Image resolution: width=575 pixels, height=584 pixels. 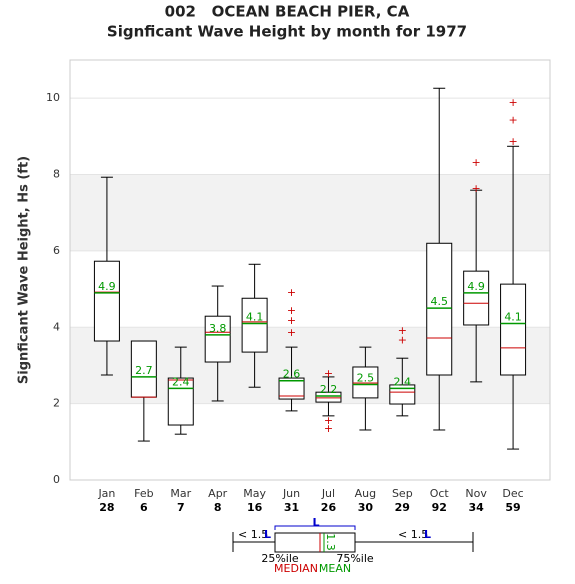 I want to click on x-tick-label: Oct, so click(x=440, y=493).